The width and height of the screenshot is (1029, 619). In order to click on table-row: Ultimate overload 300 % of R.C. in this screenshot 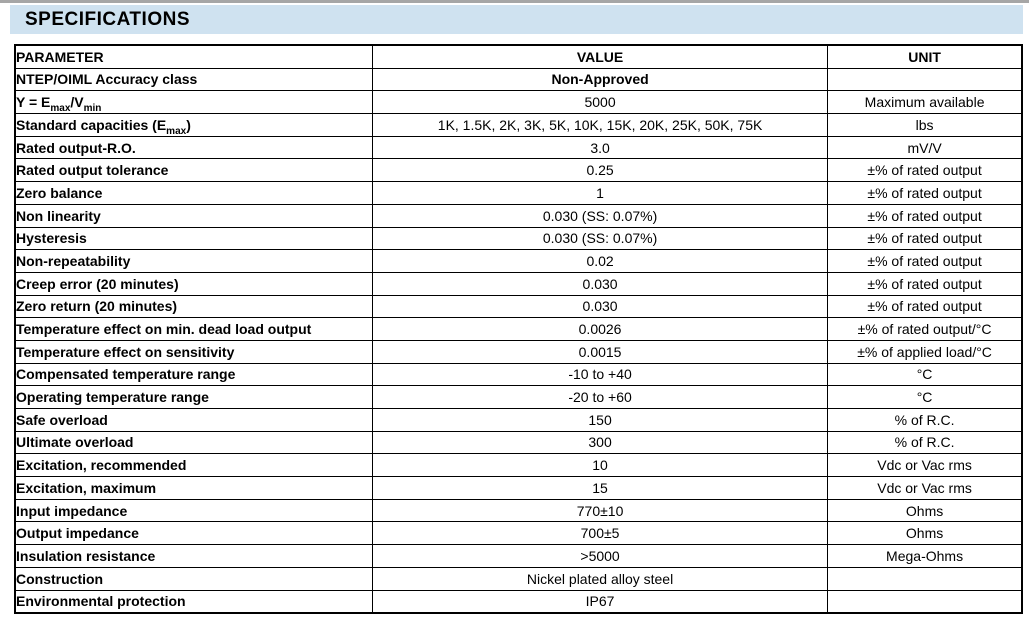, I will do `click(518, 442)`.